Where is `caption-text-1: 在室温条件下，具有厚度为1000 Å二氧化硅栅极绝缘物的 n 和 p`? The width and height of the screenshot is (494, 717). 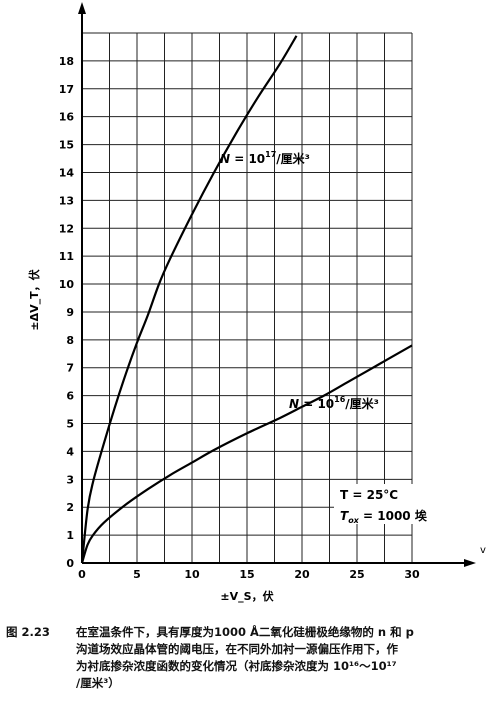 caption-text-1: 在室温条件下，具有厚度为1000 Å二氧化硅栅极绝缘物的 n 和 p is located at coordinates (245, 632).